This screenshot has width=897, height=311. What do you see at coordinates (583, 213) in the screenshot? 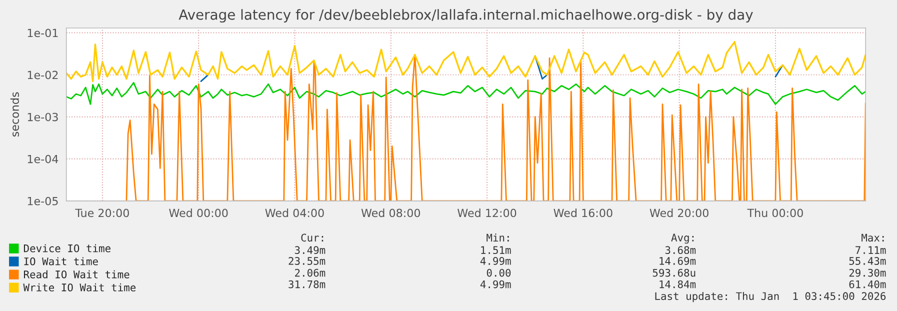
I see `x-tick-label: Wed 16:00` at bounding box center [583, 213].